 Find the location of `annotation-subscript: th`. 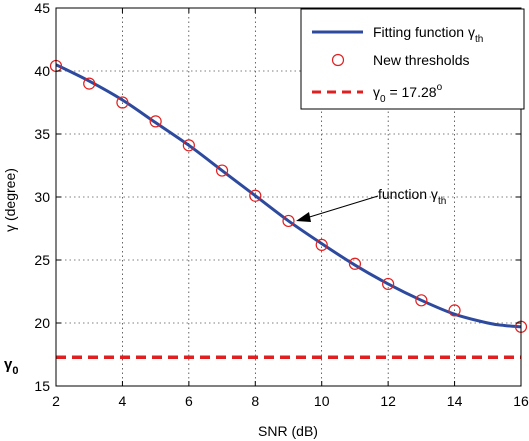

annotation-subscript: th is located at coordinates (442, 201).